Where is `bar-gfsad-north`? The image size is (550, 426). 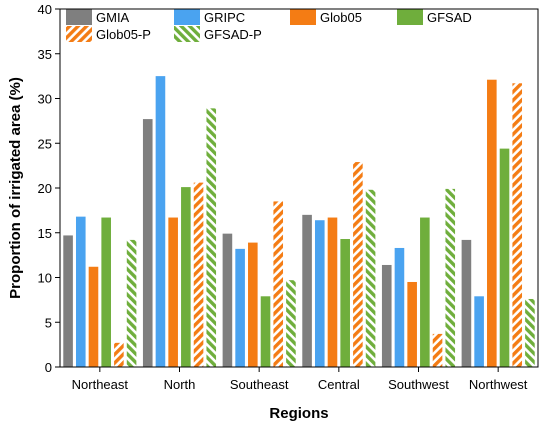
bar-gfsad-north is located at coordinates (186, 277).